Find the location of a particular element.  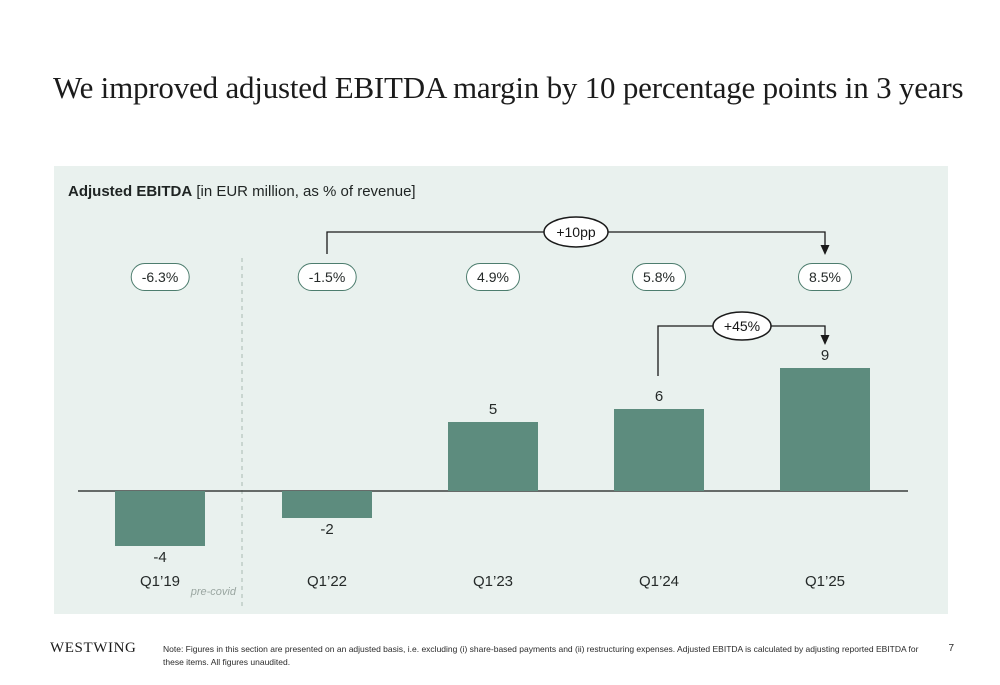

annotation-45pct-ellipse is located at coordinates (742, 326).